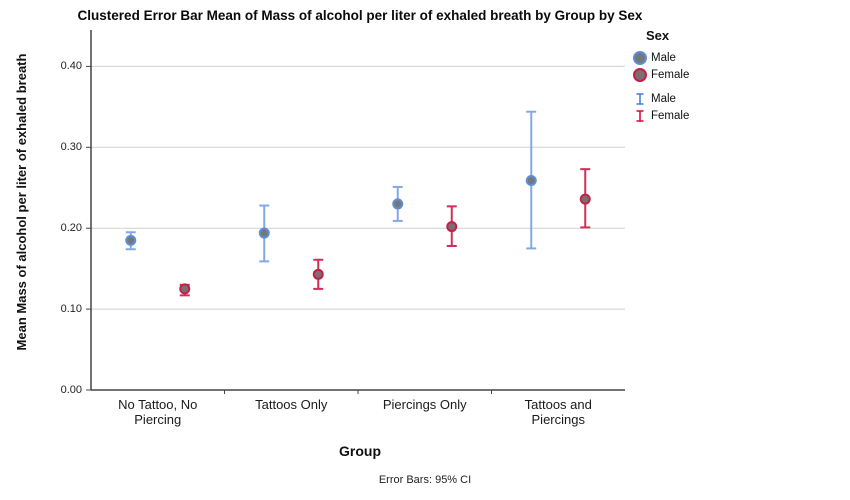 The height and width of the screenshot is (500, 850). What do you see at coordinates (687, 86) in the screenshot?
I see `legend-gap` at bounding box center [687, 86].